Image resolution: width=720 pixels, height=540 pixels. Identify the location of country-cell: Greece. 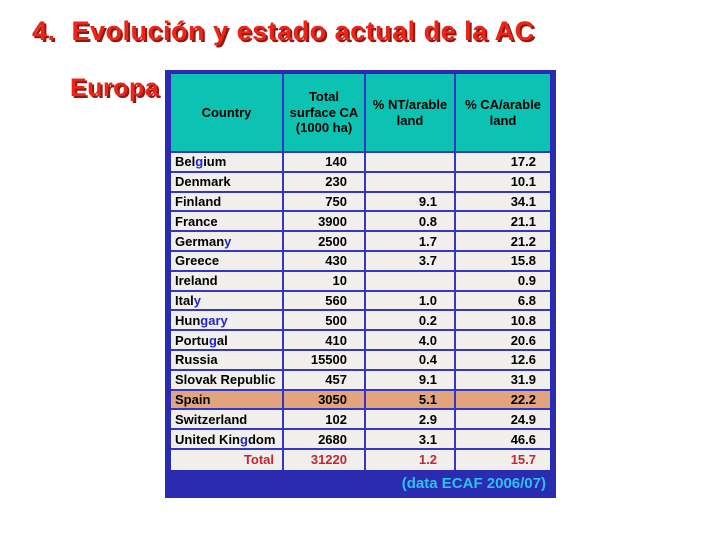
(227, 261).